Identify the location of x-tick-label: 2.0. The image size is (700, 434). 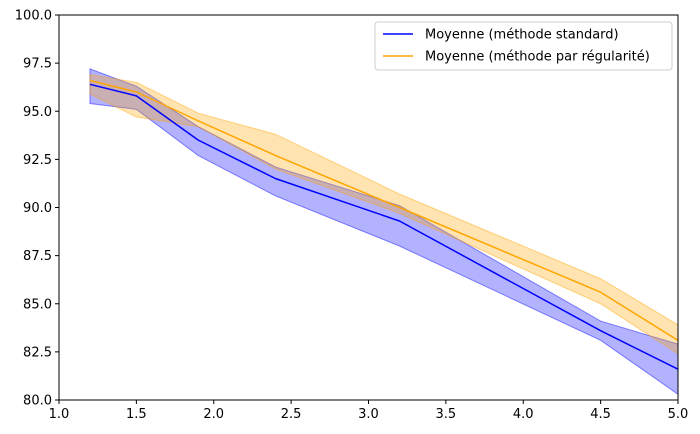
(213, 414).